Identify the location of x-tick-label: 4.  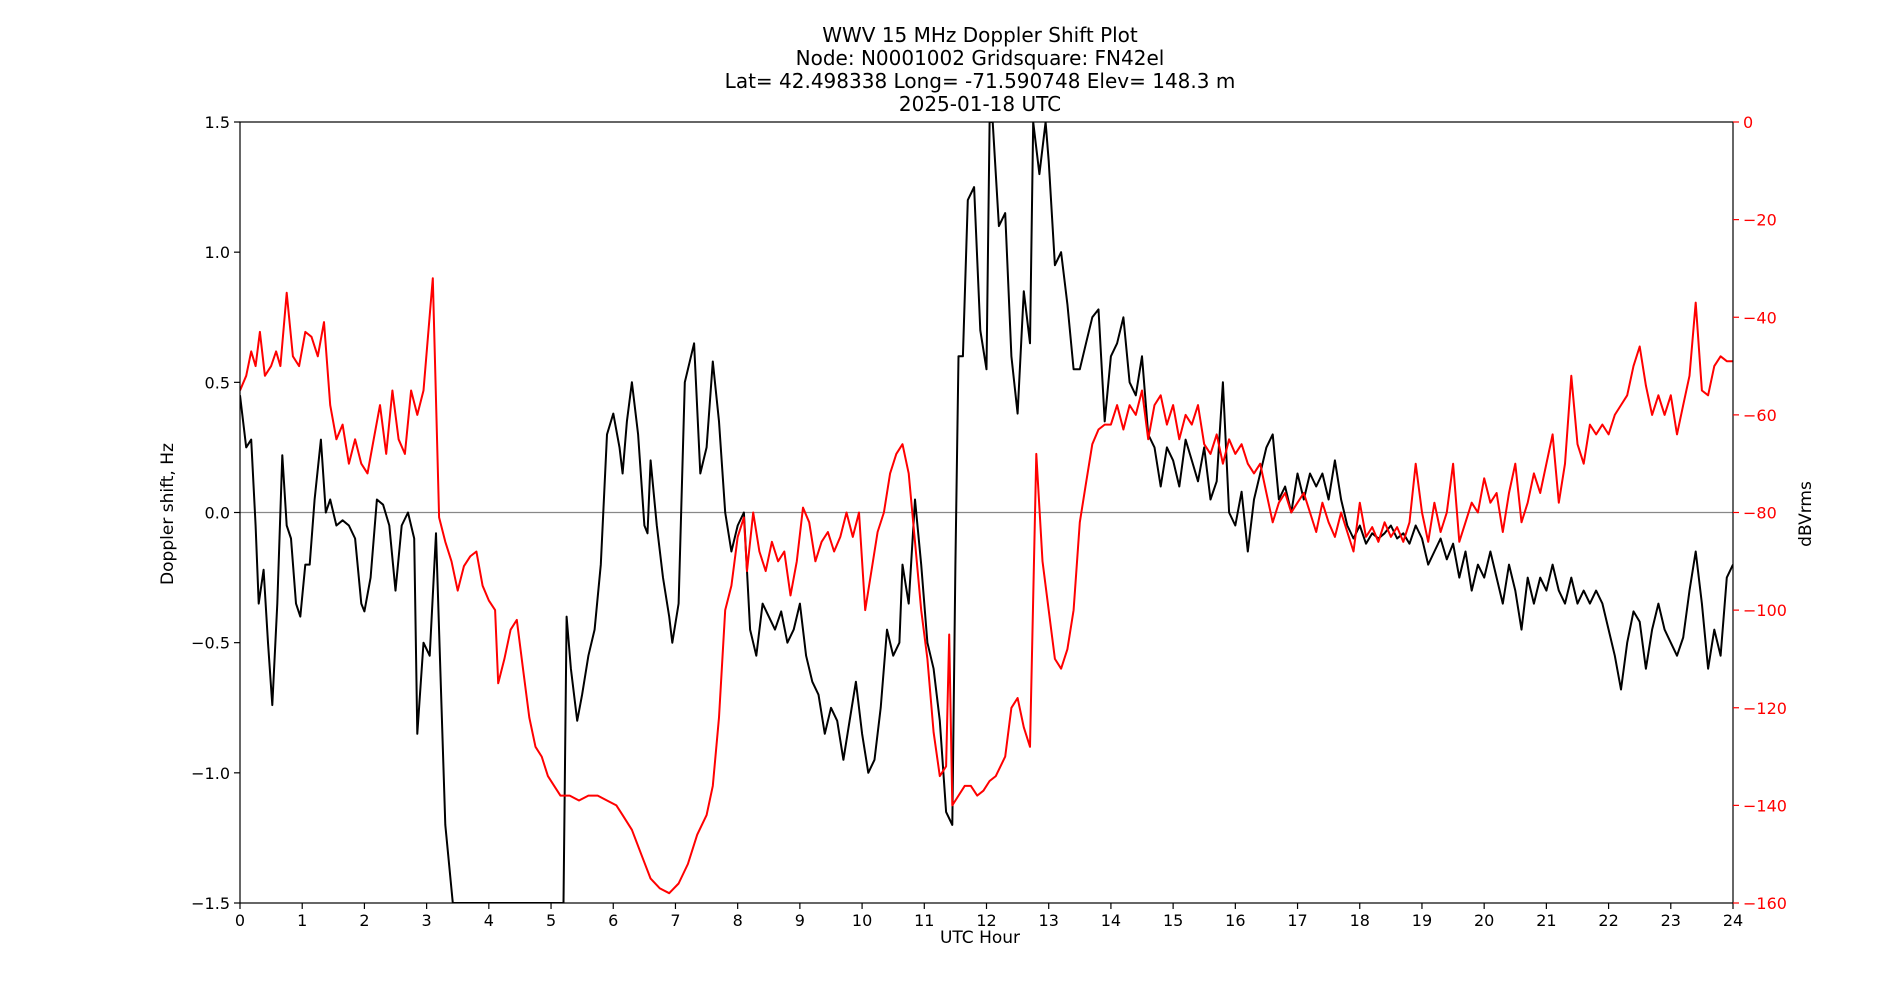
(489, 920).